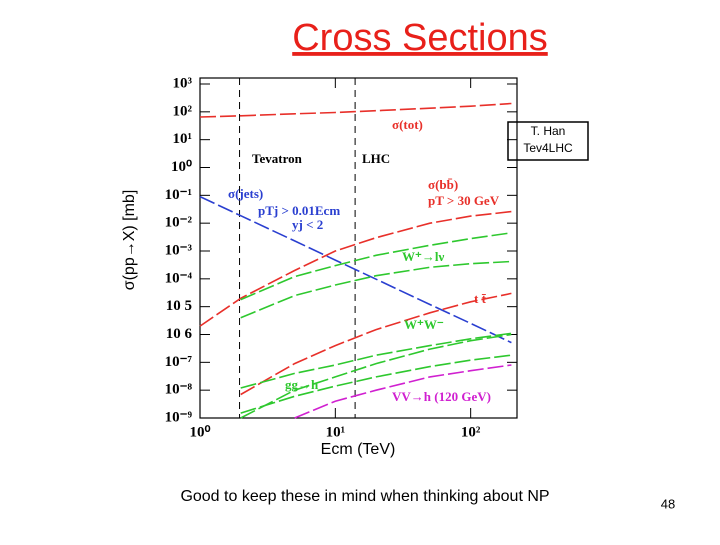 This screenshot has width=720, height=545. Describe the element at coordinates (423, 256) in the screenshot. I see `series-label: W⁺→lν` at that location.